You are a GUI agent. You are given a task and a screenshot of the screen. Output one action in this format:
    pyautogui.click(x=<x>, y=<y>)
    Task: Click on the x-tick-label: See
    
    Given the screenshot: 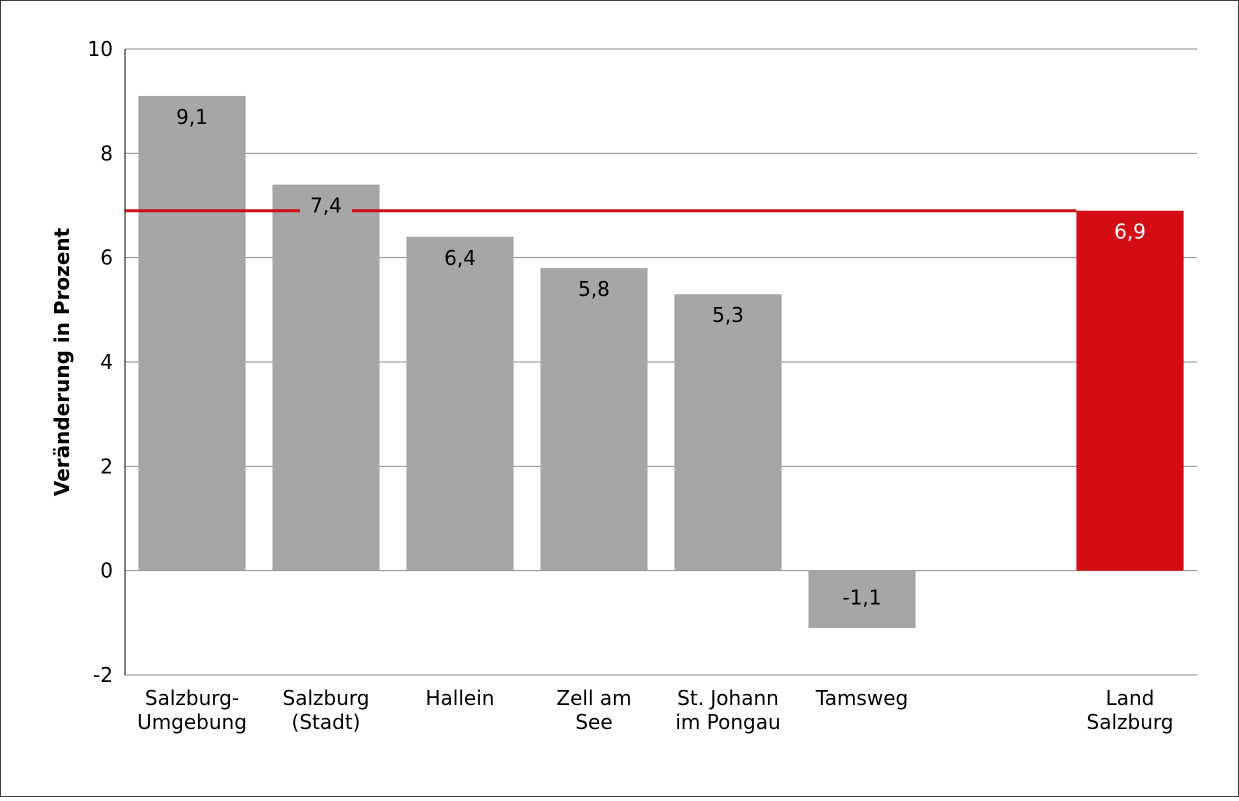 What is the action you would take?
    pyautogui.click(x=593, y=722)
    